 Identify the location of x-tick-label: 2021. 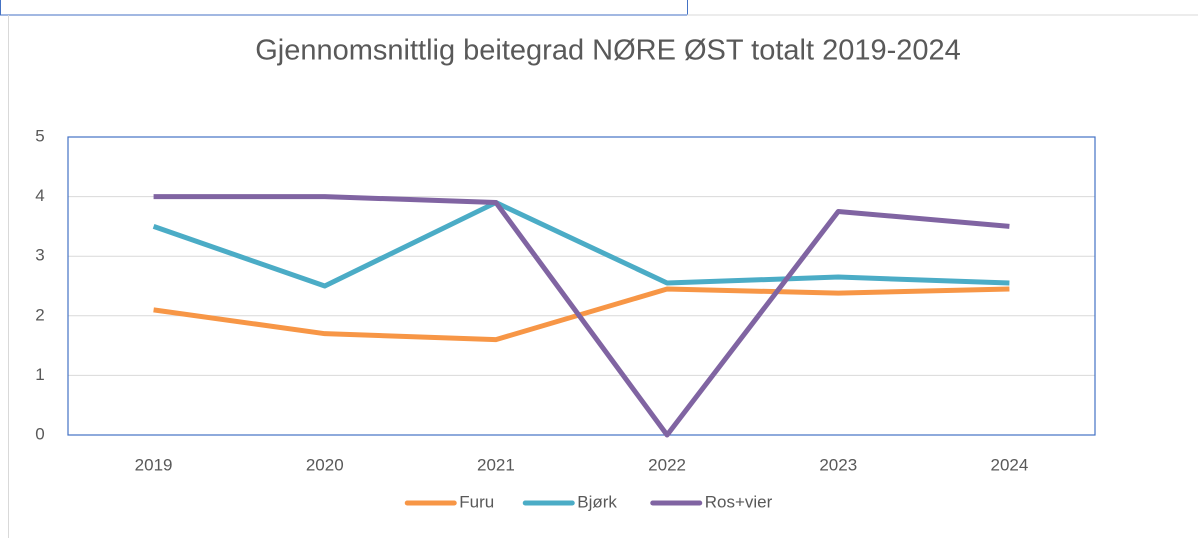
(496, 464).